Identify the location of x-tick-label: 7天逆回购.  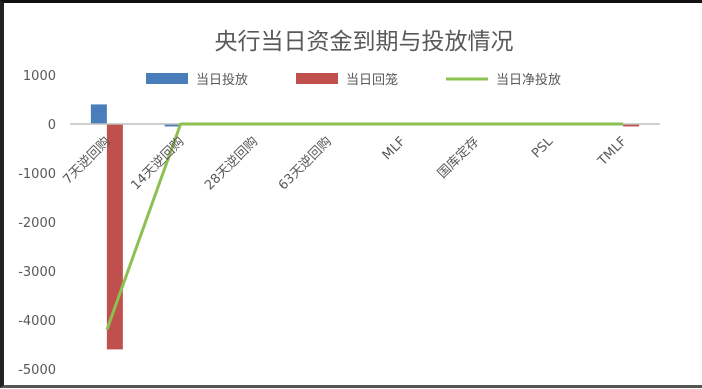
(87, 161).